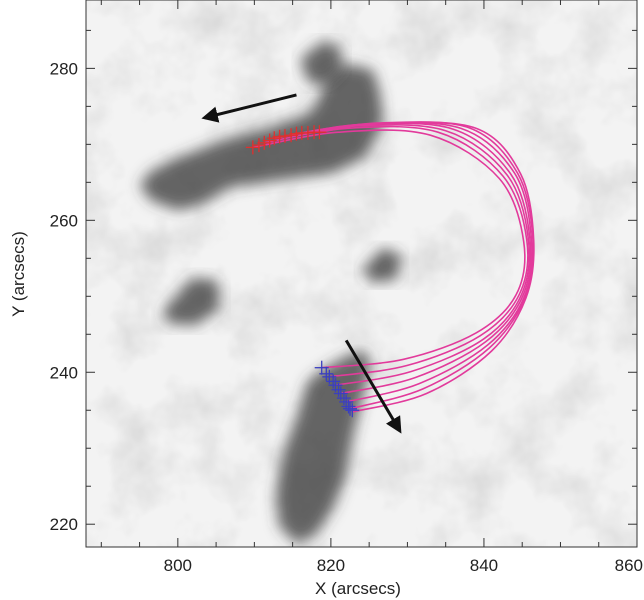 This screenshot has height=600, width=644. What do you see at coordinates (178, 565) in the screenshot?
I see `x-tick-label: 800` at bounding box center [178, 565].